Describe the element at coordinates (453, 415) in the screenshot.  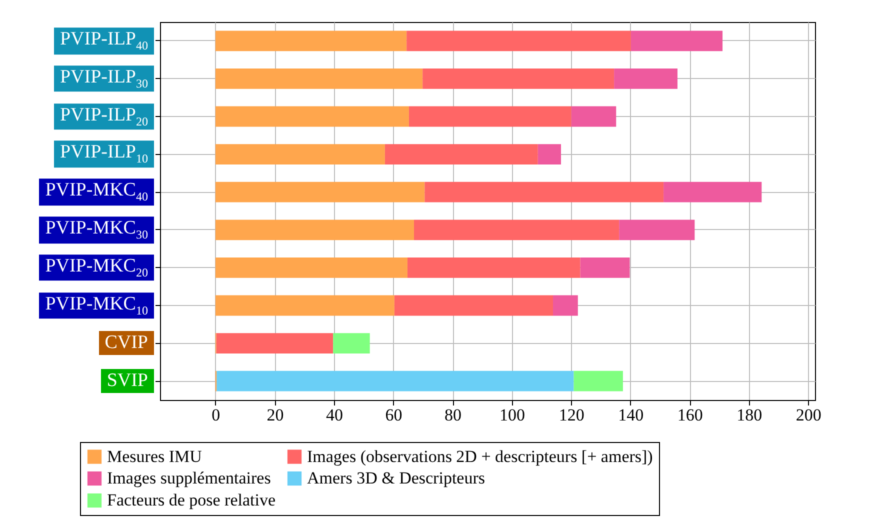
I see `x-tick-label: 80` at that location.